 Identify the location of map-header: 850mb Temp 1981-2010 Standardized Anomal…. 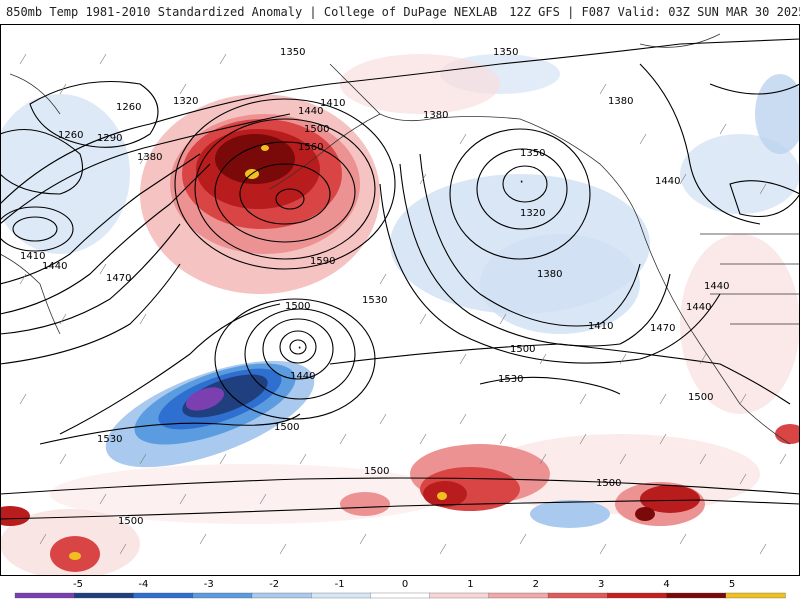
(400, 12).